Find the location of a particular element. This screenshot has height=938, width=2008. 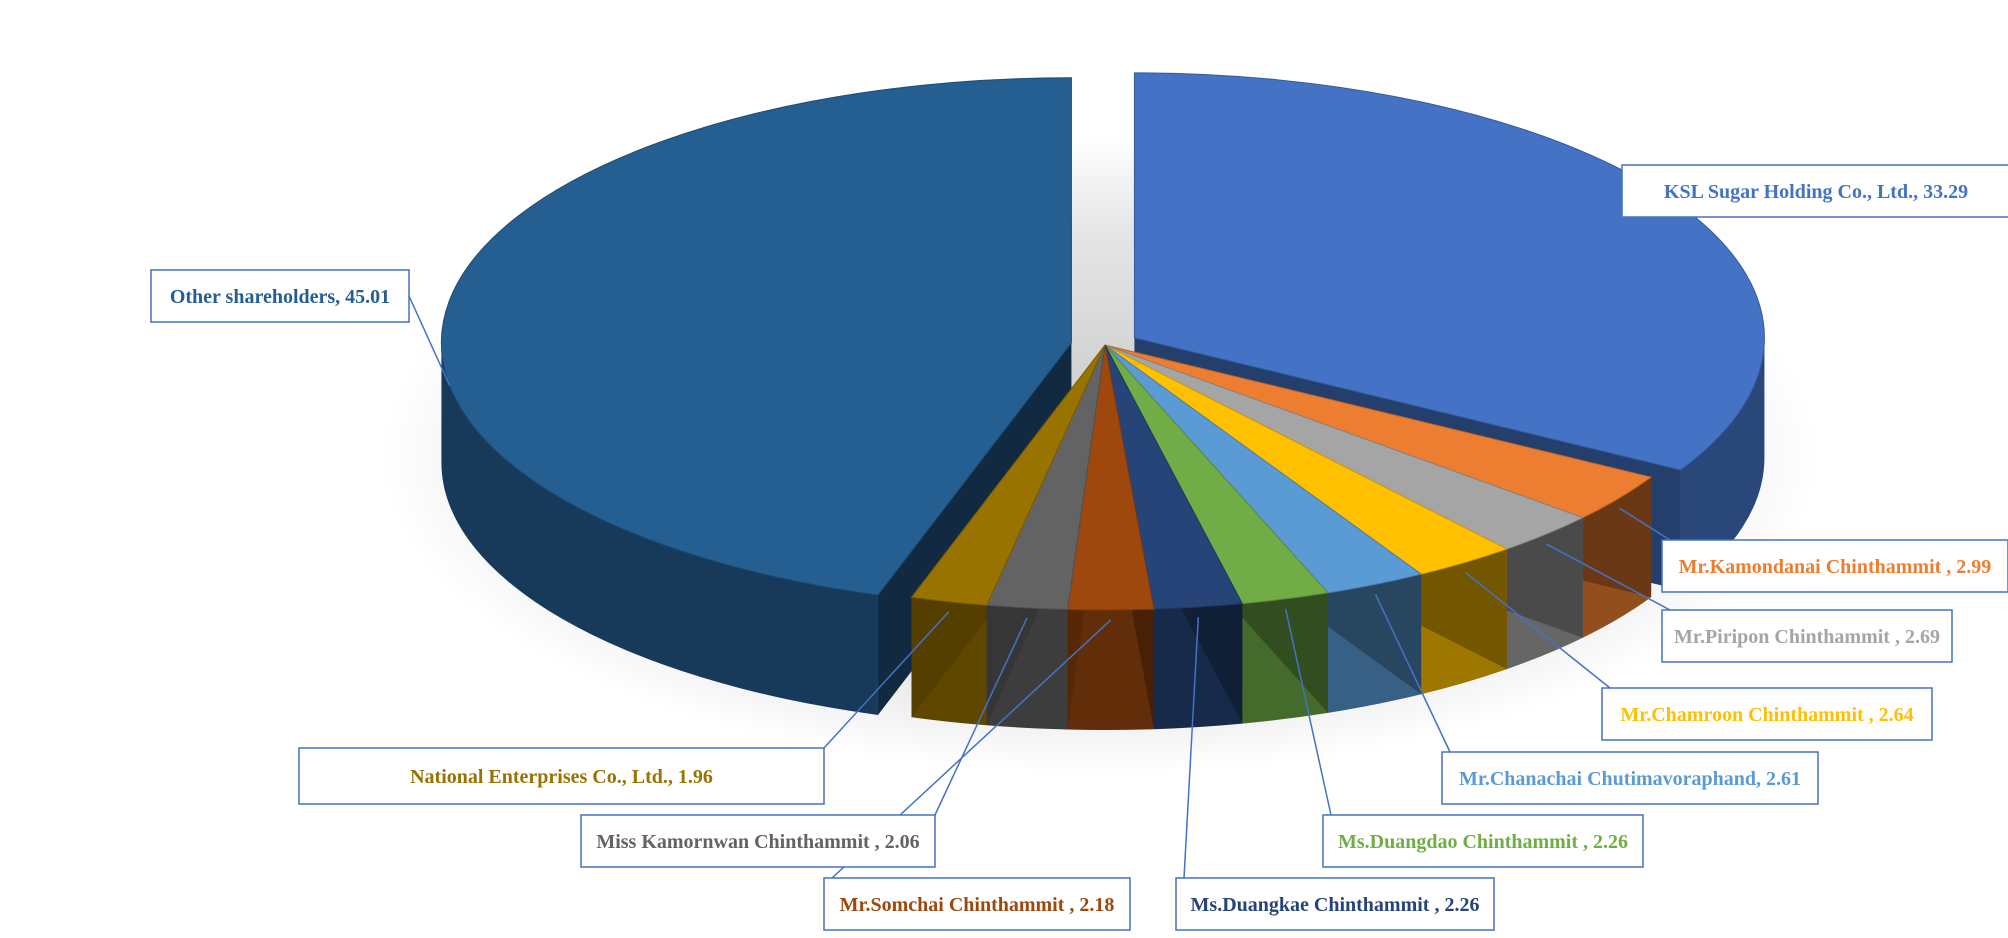

data-label-9-box is located at coordinates (758, 841).